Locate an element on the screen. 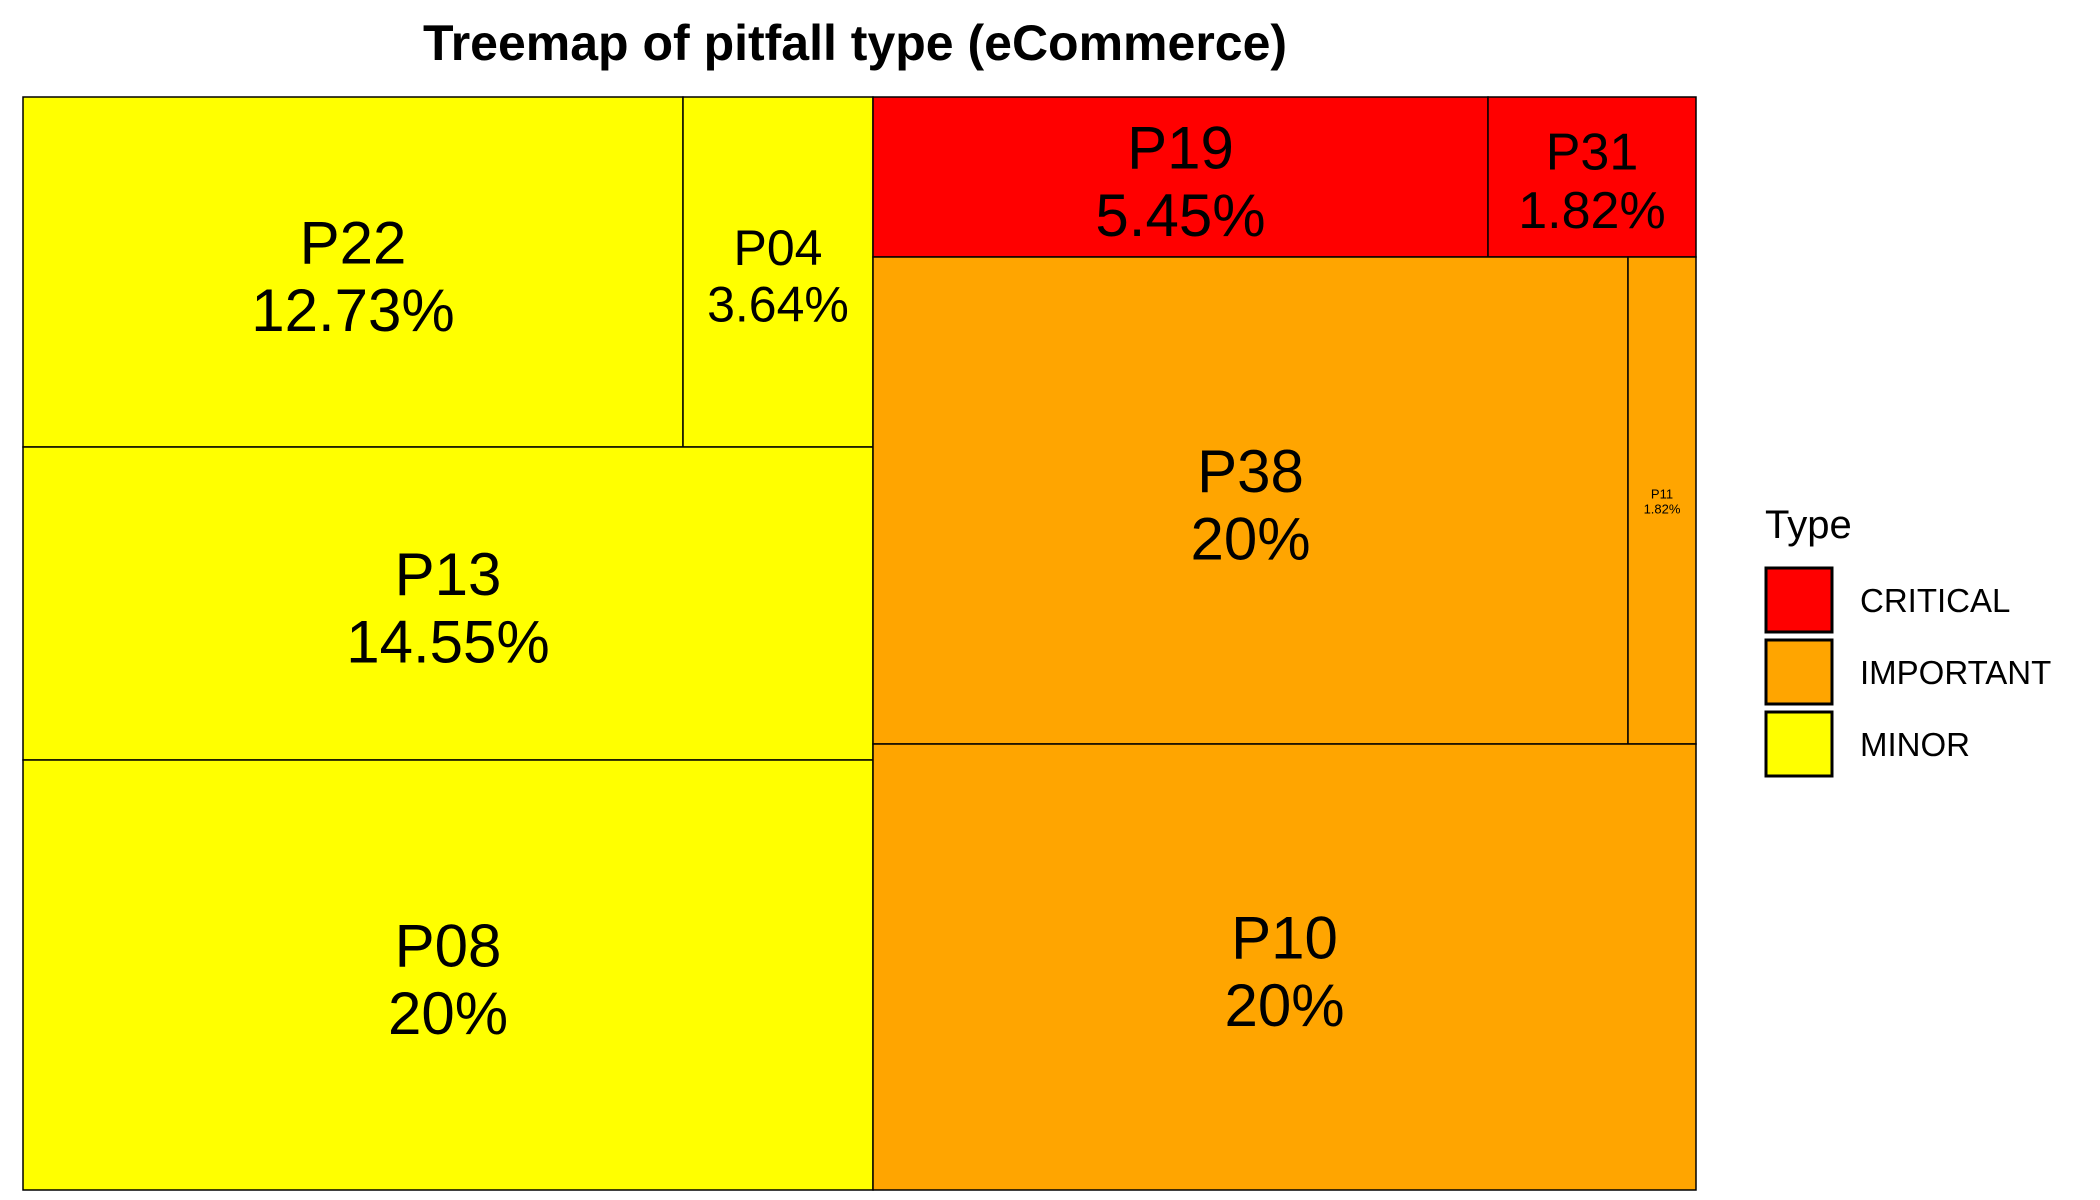 The height and width of the screenshot is (1200, 2100). tile-name-label: P04 is located at coordinates (778, 248).